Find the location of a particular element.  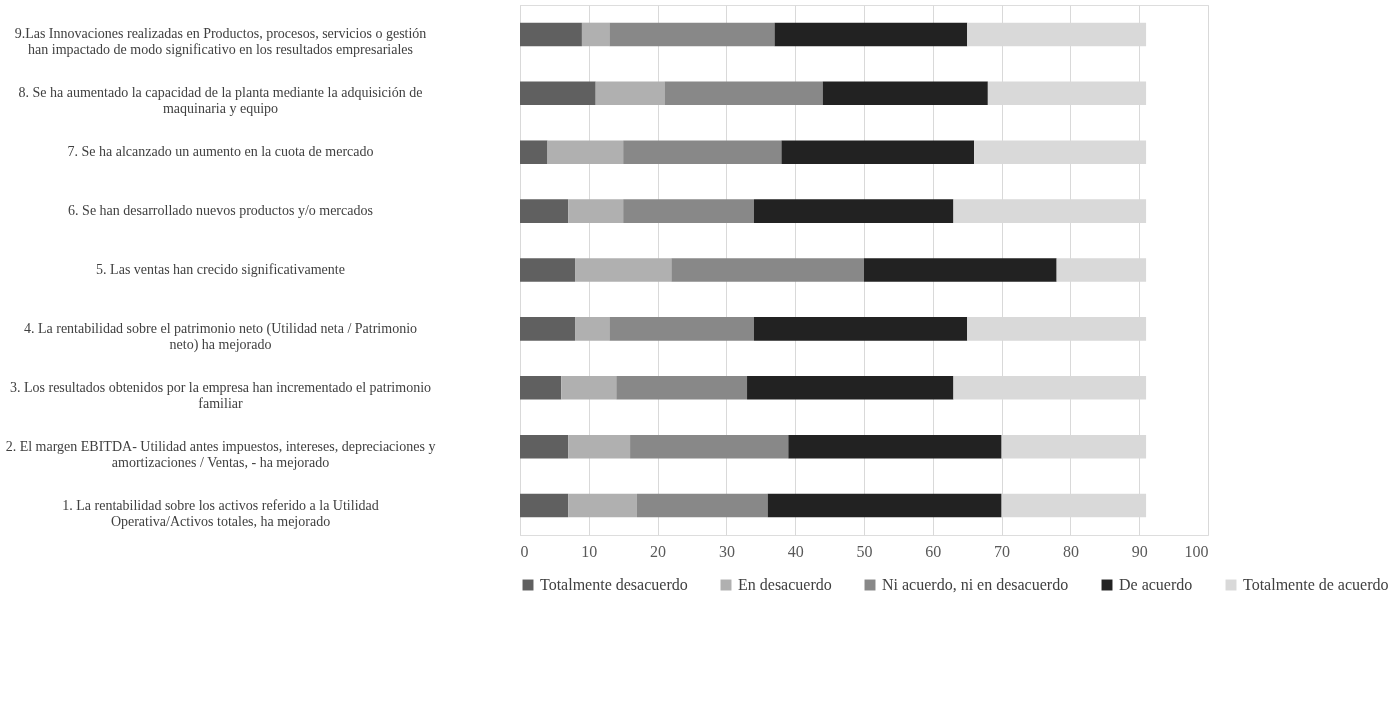

x-tick-label: 40 is located at coordinates (795, 551).